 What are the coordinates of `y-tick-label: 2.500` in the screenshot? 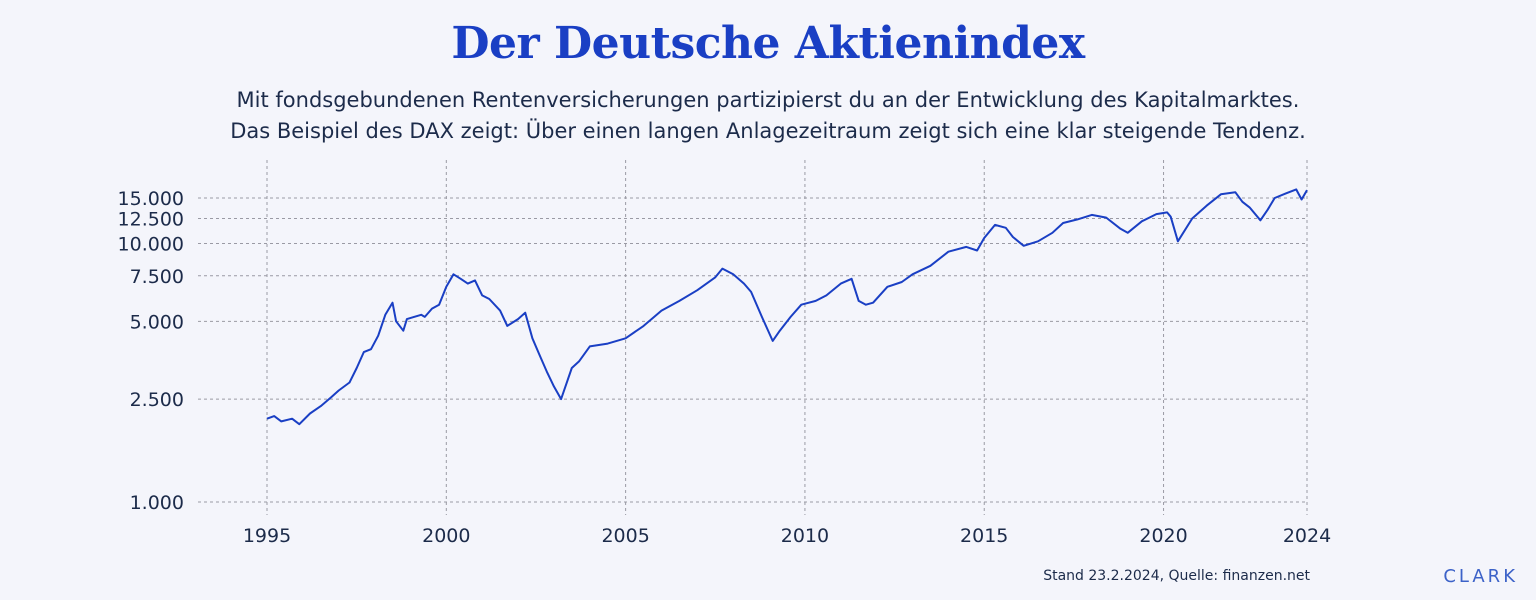 It's located at (157, 400).